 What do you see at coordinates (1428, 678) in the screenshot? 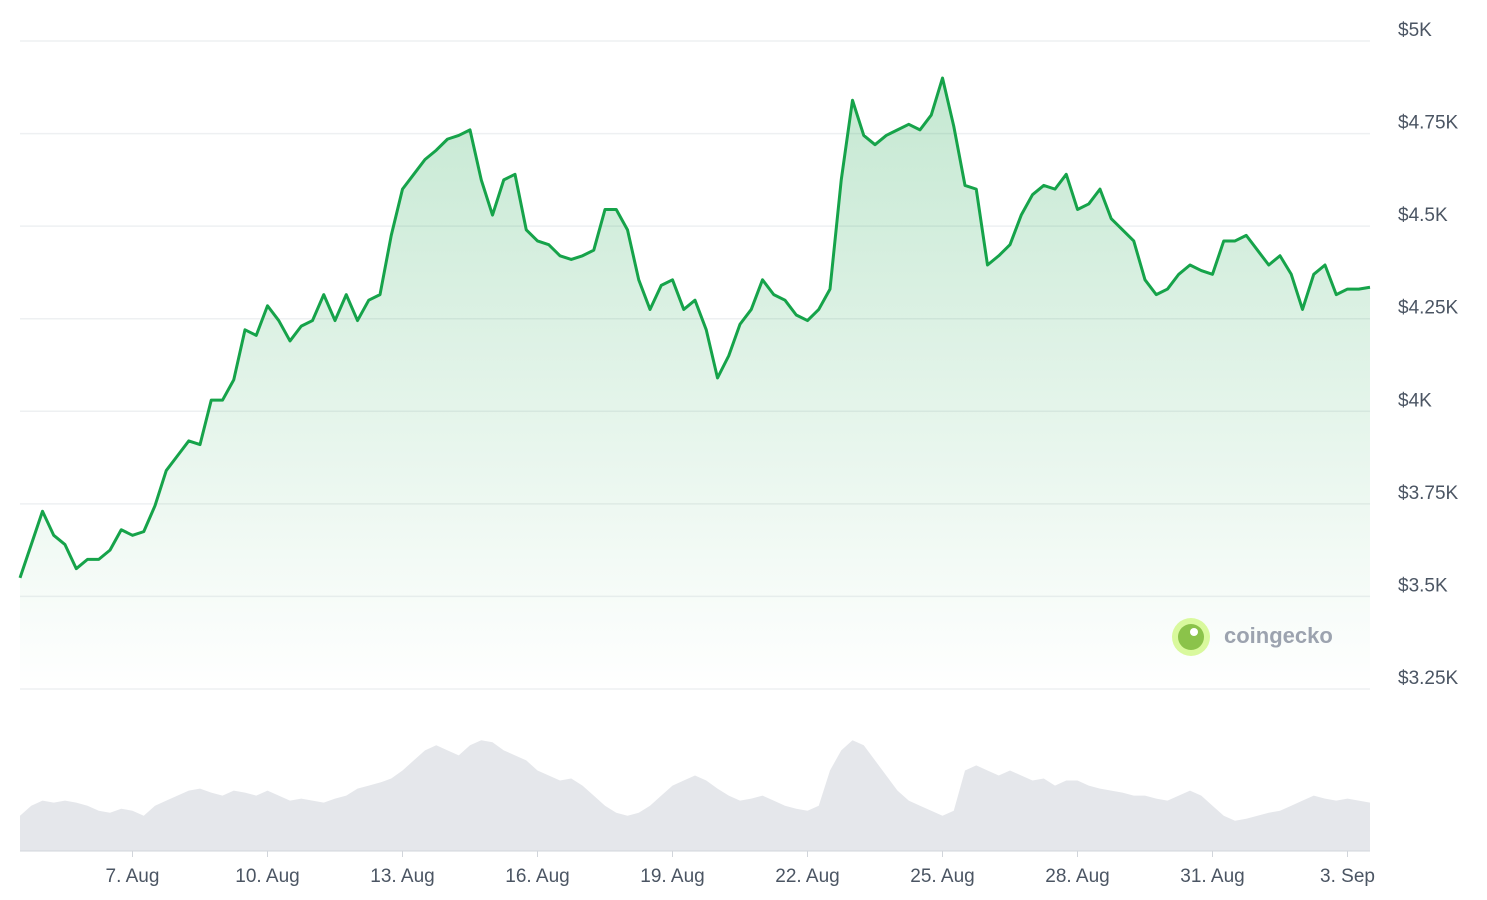
I see `y-tick-label: $3.25K` at bounding box center [1428, 678].